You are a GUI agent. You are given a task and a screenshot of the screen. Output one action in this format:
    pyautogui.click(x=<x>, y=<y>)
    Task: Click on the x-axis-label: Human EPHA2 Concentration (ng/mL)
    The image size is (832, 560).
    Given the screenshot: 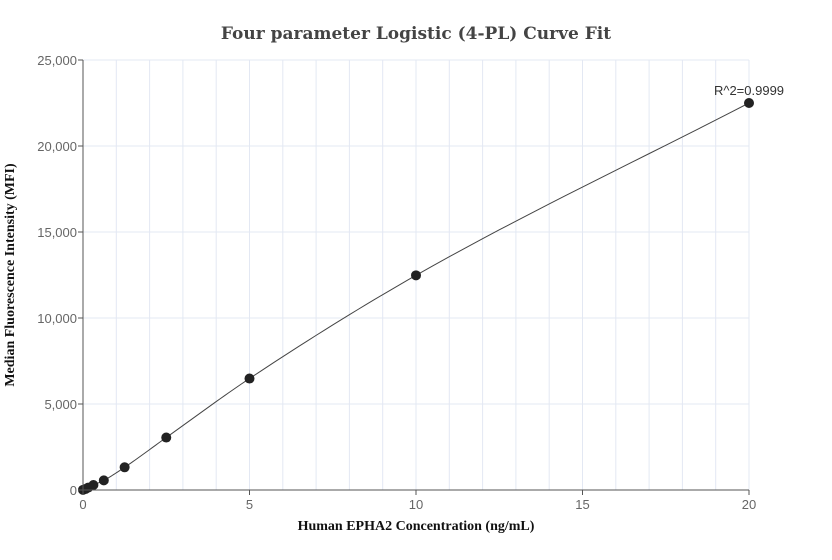 What is the action you would take?
    pyautogui.click(x=416, y=526)
    